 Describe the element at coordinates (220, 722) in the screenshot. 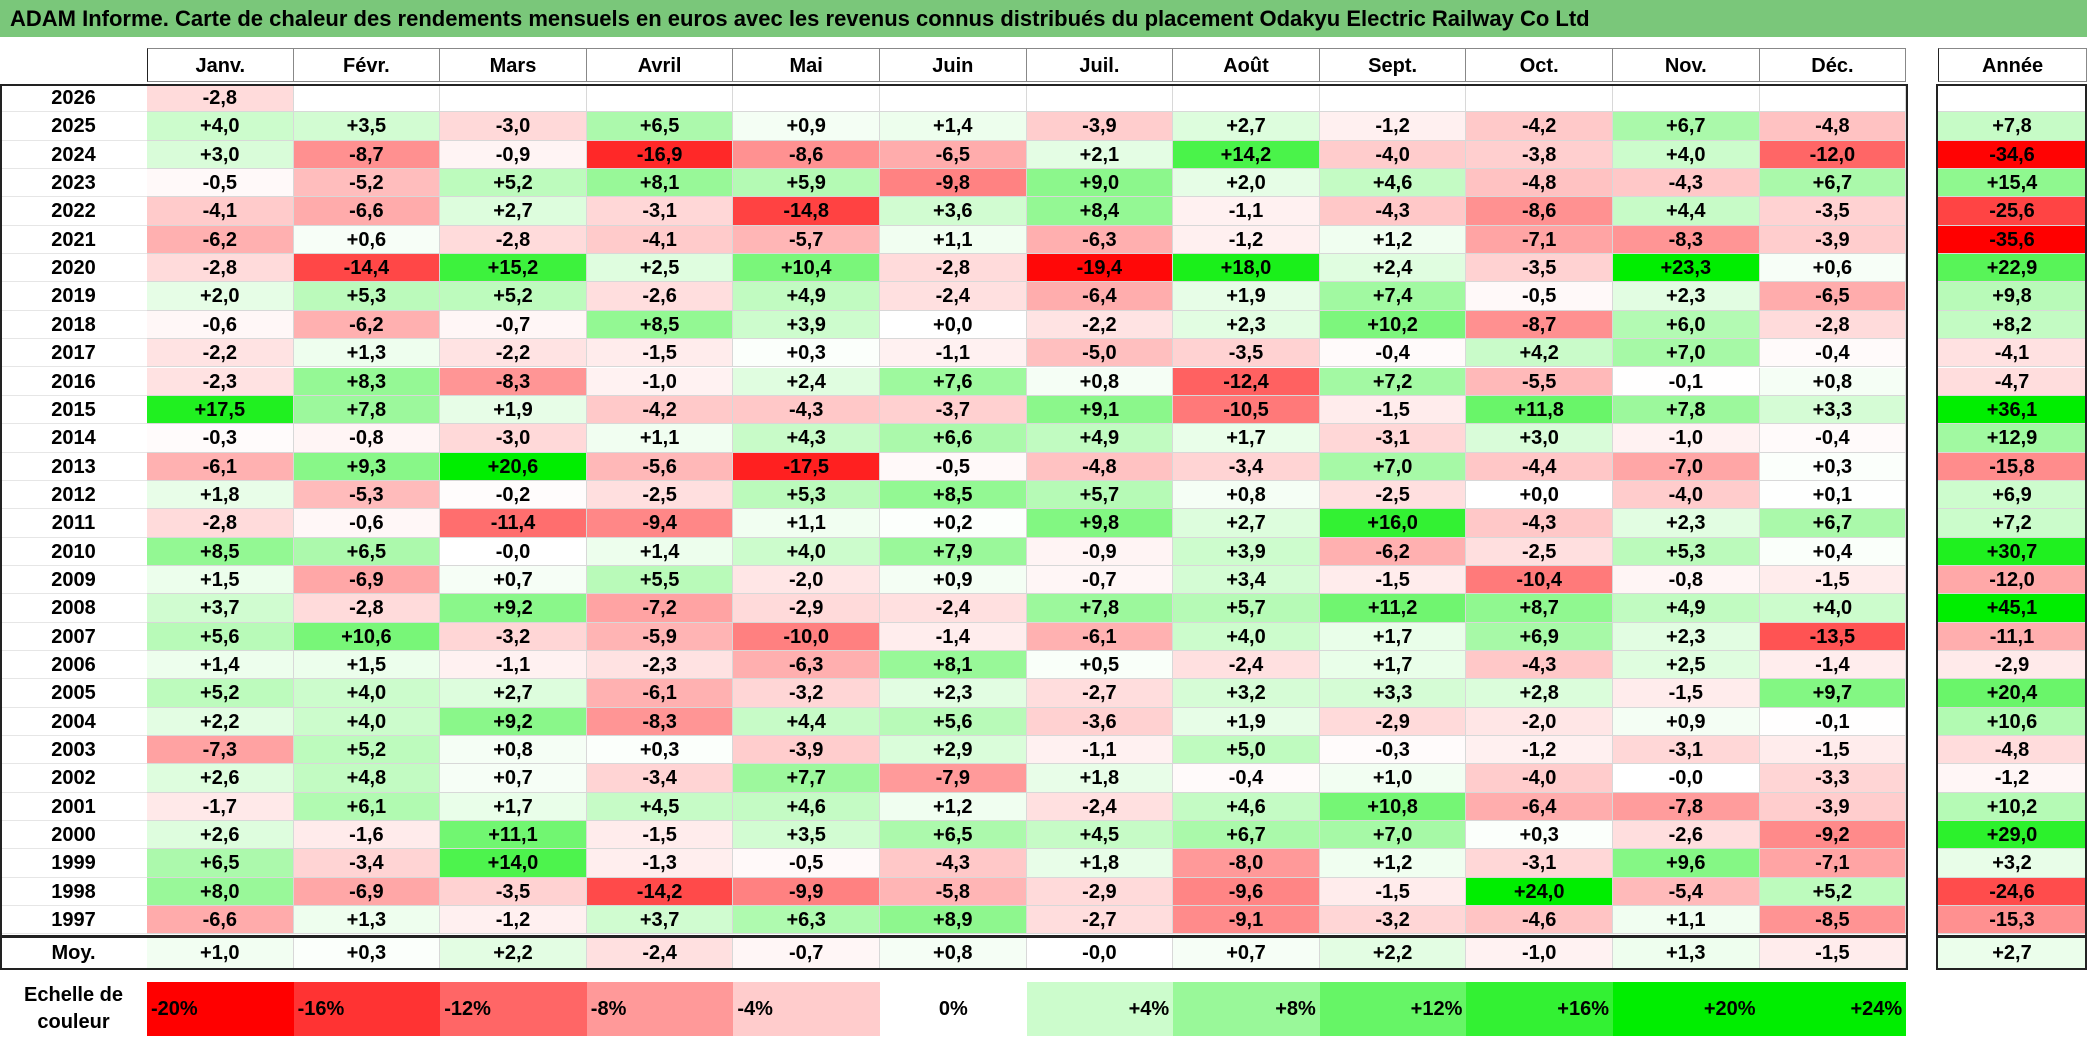

I see `heatmap-cell: +2,2` at that location.